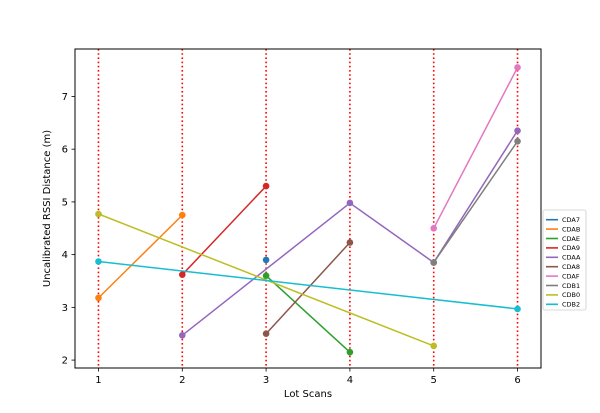 The width and height of the screenshot is (600, 413). I want to click on y-axis-title: Uncalibrated RSSI Distance (m), so click(47, 208).